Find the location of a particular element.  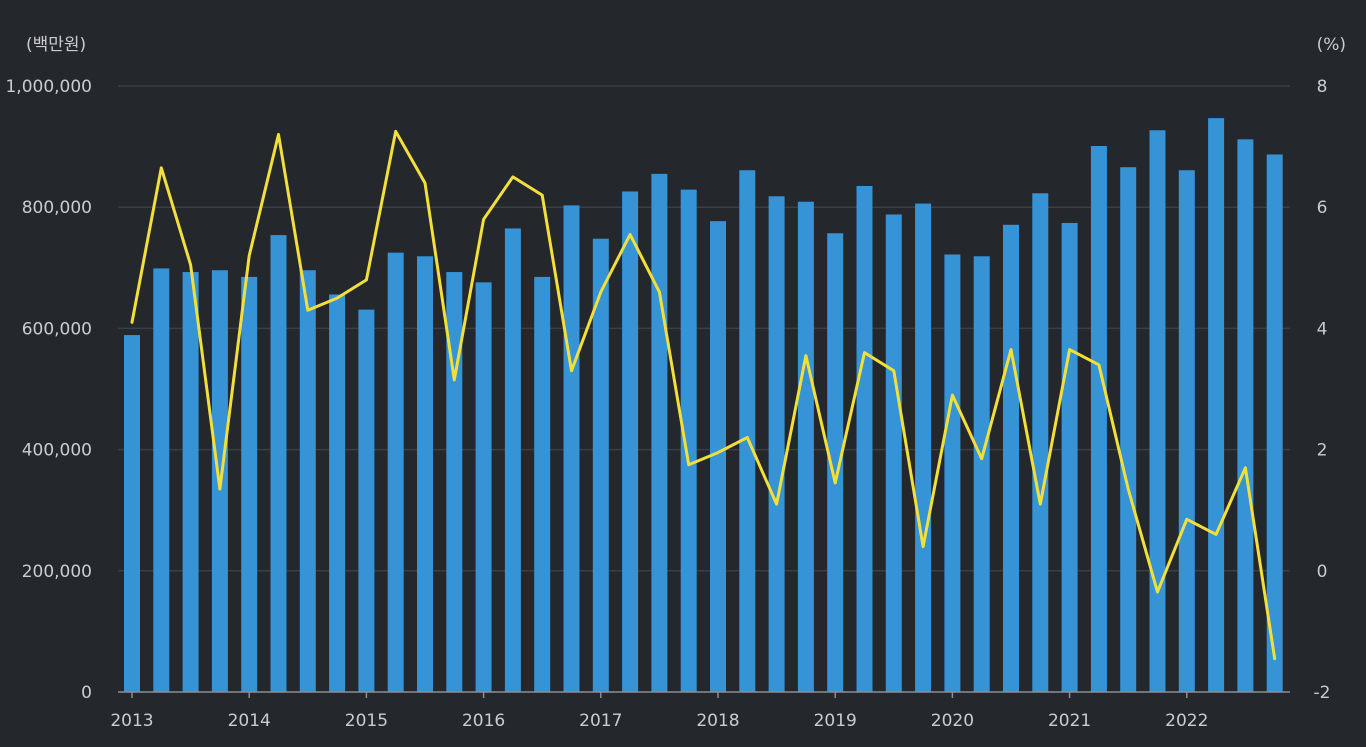

x-tick-label: 2016 is located at coordinates (483, 721).